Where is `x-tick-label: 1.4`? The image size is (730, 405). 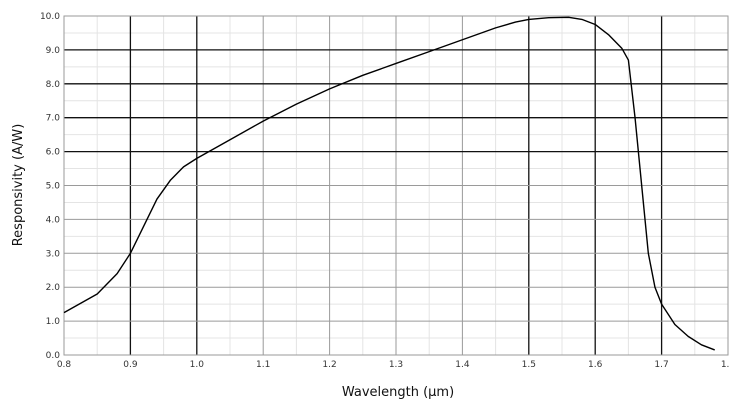
x-tick-label: 1.4 is located at coordinates (462, 365).